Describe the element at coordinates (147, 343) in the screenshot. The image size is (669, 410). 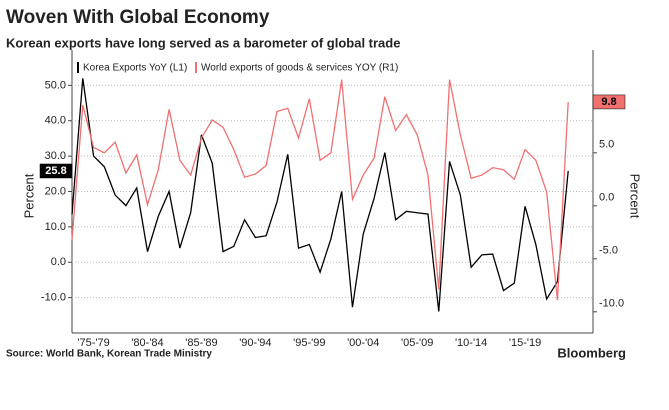
I see `x-tick-label: '80-'84` at that location.